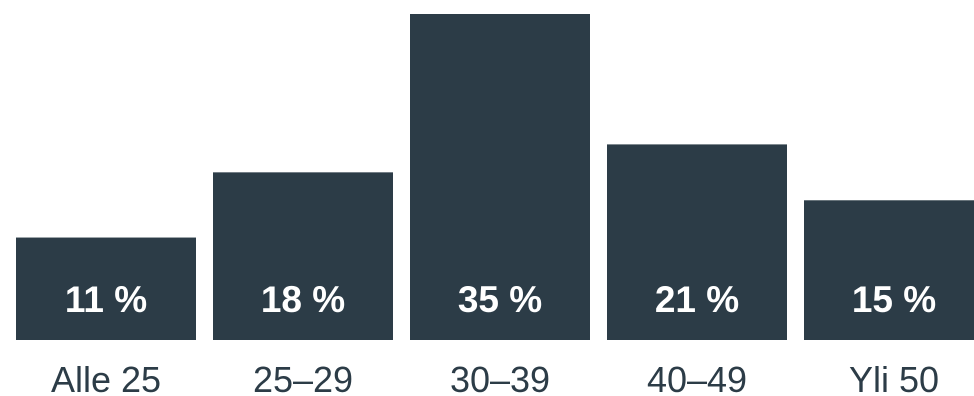  What do you see at coordinates (106, 299) in the screenshot?
I see `bar-value-label-0: 11 %` at bounding box center [106, 299].